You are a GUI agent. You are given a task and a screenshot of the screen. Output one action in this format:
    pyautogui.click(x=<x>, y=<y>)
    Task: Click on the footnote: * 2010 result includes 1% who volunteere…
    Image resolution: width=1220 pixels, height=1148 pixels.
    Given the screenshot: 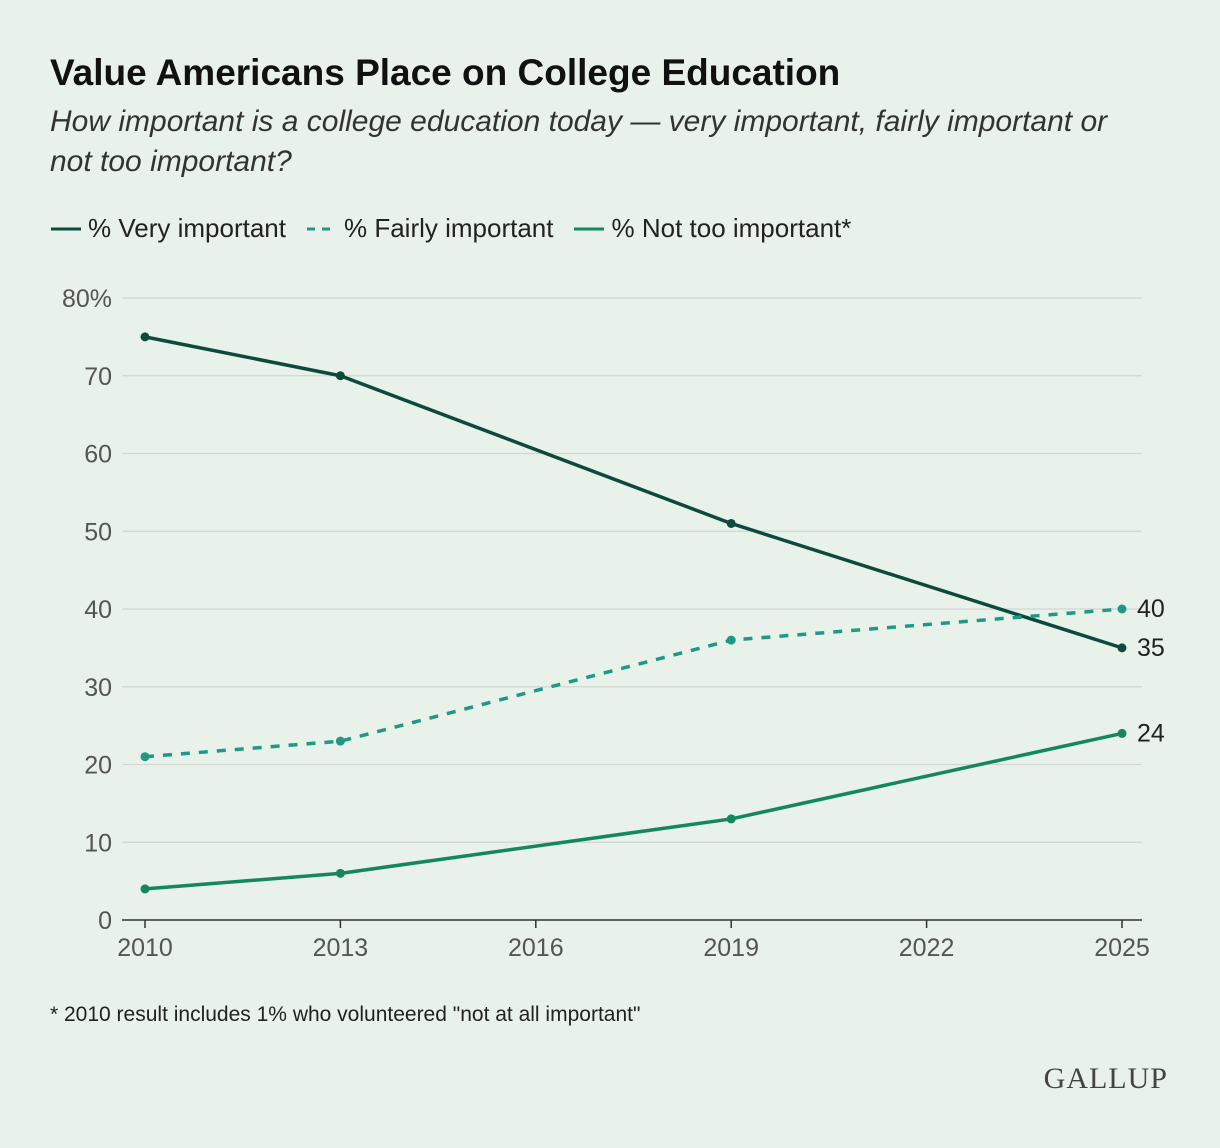 What is the action you would take?
    pyautogui.click(x=345, y=1014)
    